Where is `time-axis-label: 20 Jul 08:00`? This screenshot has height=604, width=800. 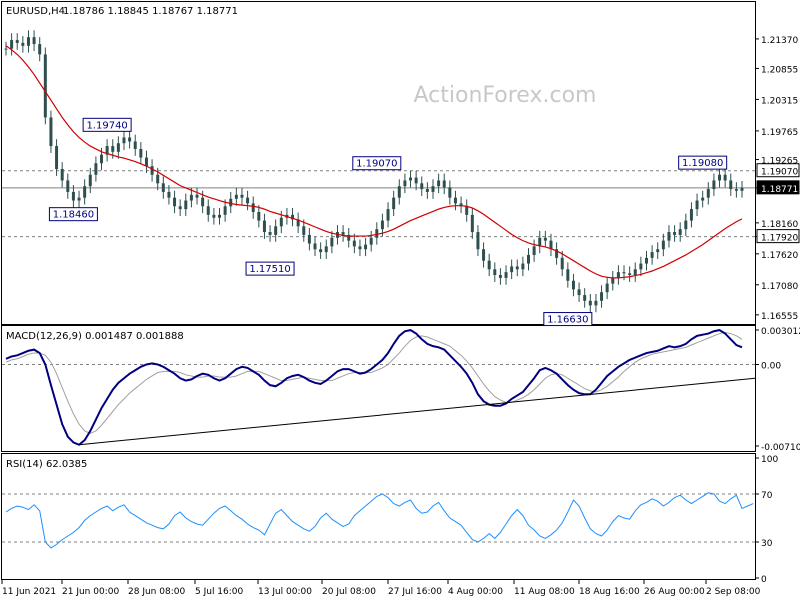 time-axis-label: 20 Jul 08:00 is located at coordinates (349, 592).